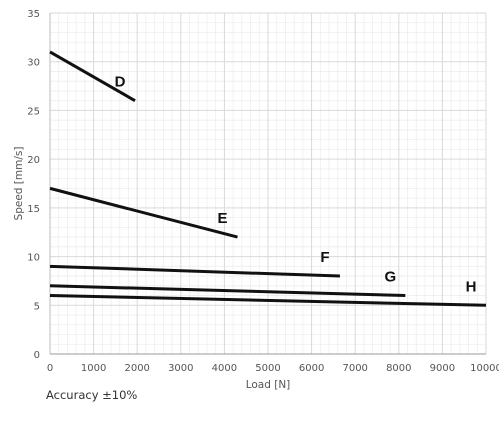  What do you see at coordinates (143, 212) in the screenshot?
I see `series-line-e` at bounding box center [143, 212].